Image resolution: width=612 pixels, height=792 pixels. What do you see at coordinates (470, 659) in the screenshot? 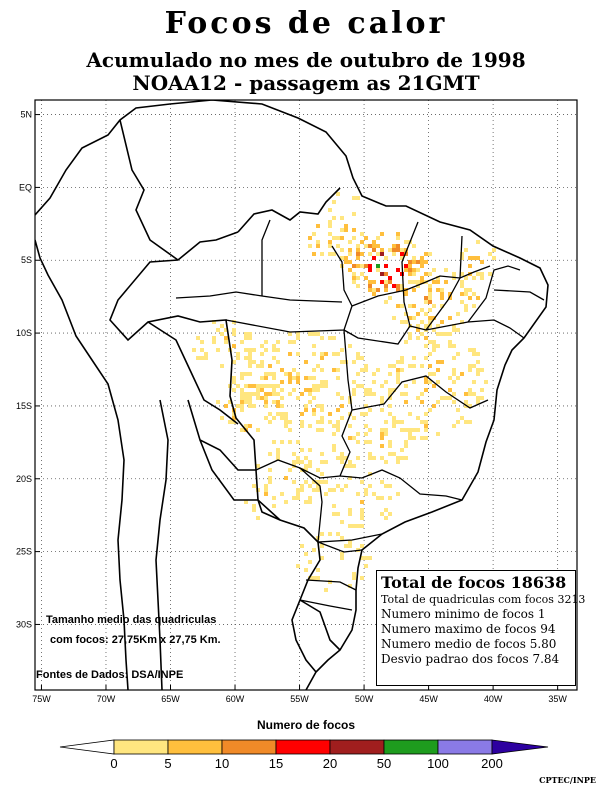
I see `desvio-padrao: Desvio padrao dos focos 7.84` at bounding box center [470, 659].